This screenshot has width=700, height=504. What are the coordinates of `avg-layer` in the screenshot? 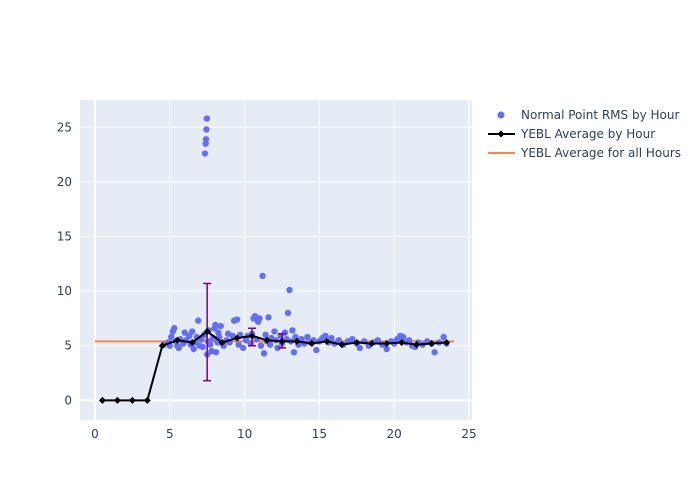 It's located at (274, 366).